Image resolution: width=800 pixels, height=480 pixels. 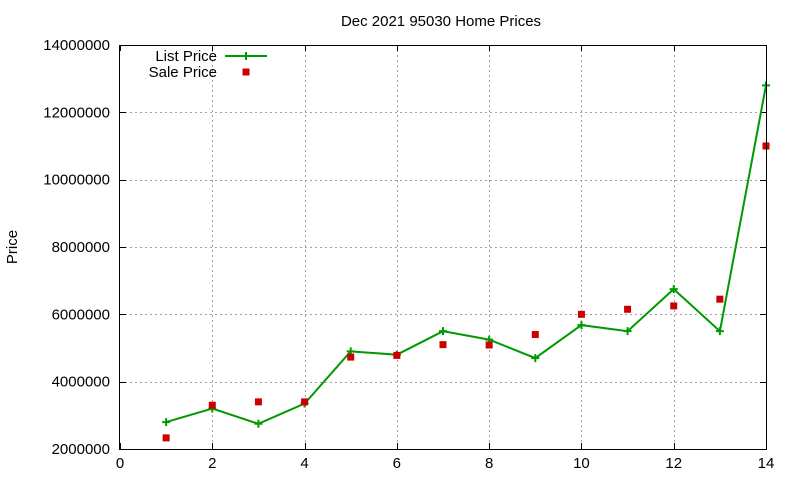 I want to click on legend: List Price Sale Price, so click(x=208, y=64).